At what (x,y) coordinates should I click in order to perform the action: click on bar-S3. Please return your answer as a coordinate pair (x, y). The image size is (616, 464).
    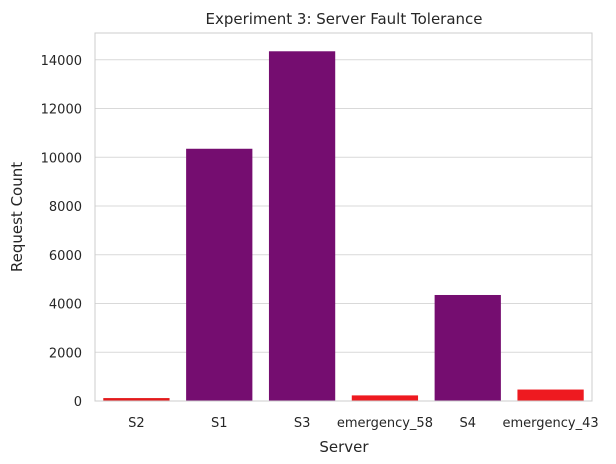
    Looking at the image, I should click on (302, 226).